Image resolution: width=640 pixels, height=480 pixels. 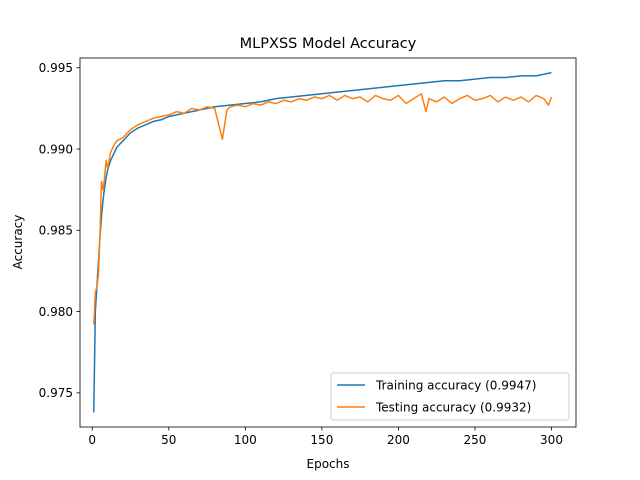 What do you see at coordinates (56, 312) in the screenshot?
I see `y-tick-label: 0.980` at bounding box center [56, 312].